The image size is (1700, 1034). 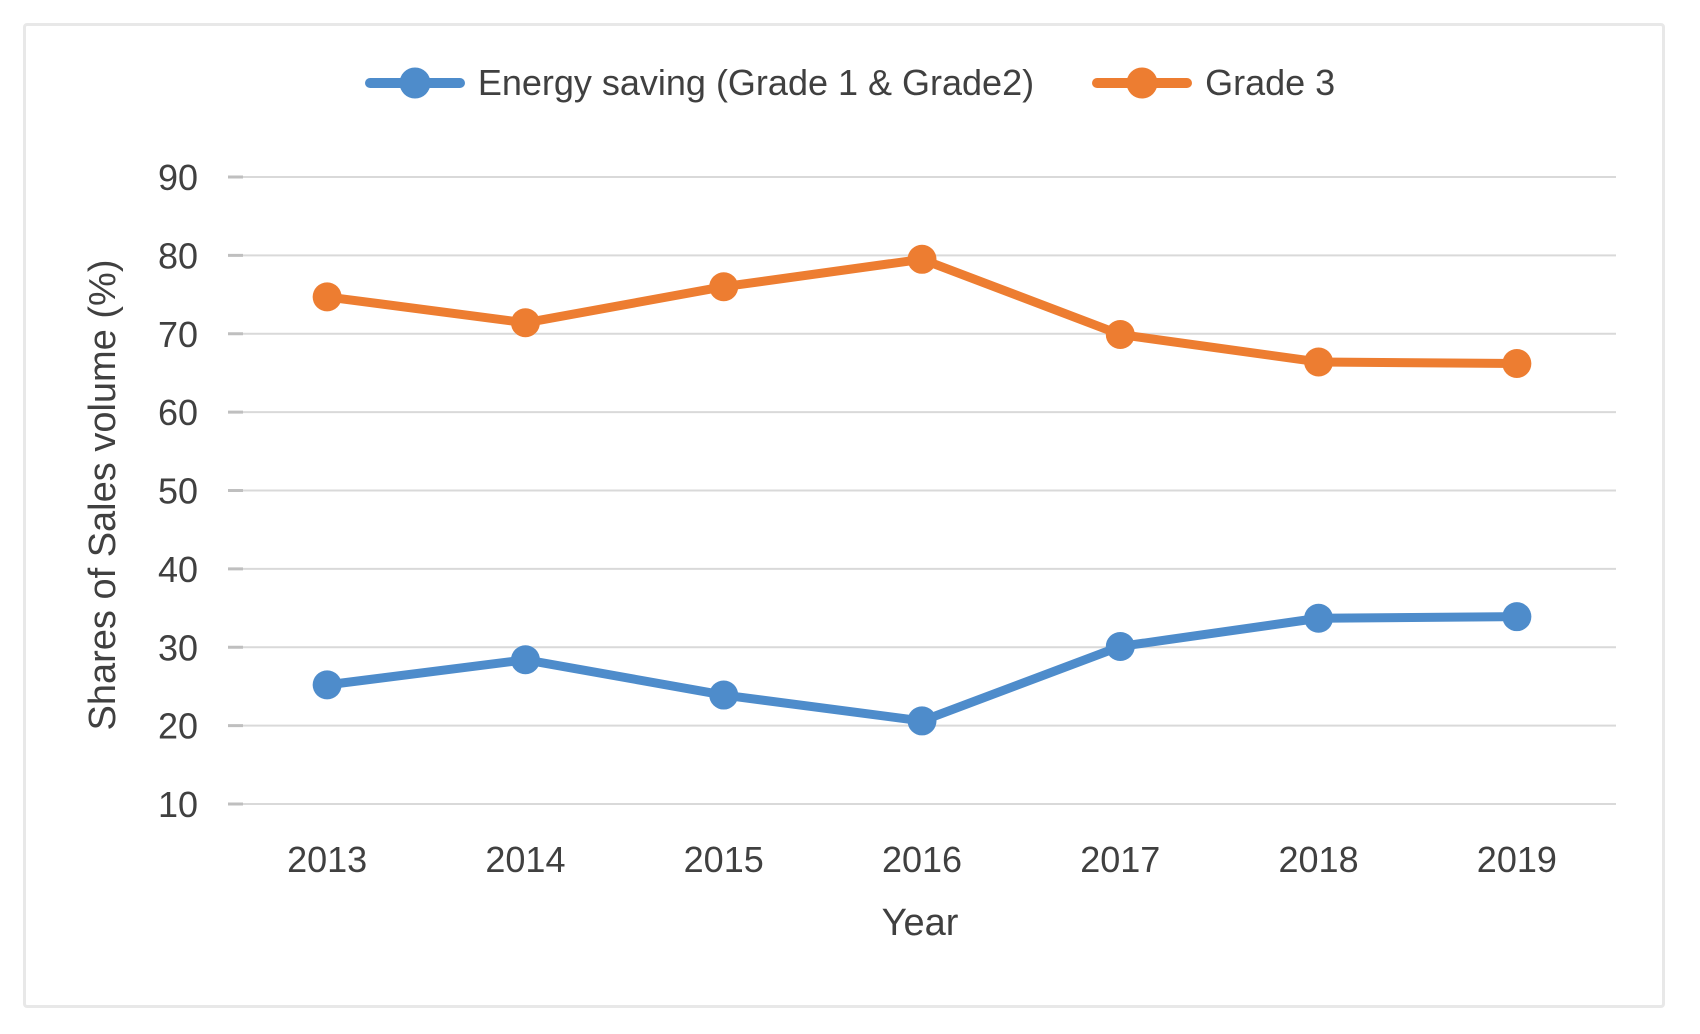 What do you see at coordinates (178, 804) in the screenshot?
I see `y-tick-label: 10` at bounding box center [178, 804].